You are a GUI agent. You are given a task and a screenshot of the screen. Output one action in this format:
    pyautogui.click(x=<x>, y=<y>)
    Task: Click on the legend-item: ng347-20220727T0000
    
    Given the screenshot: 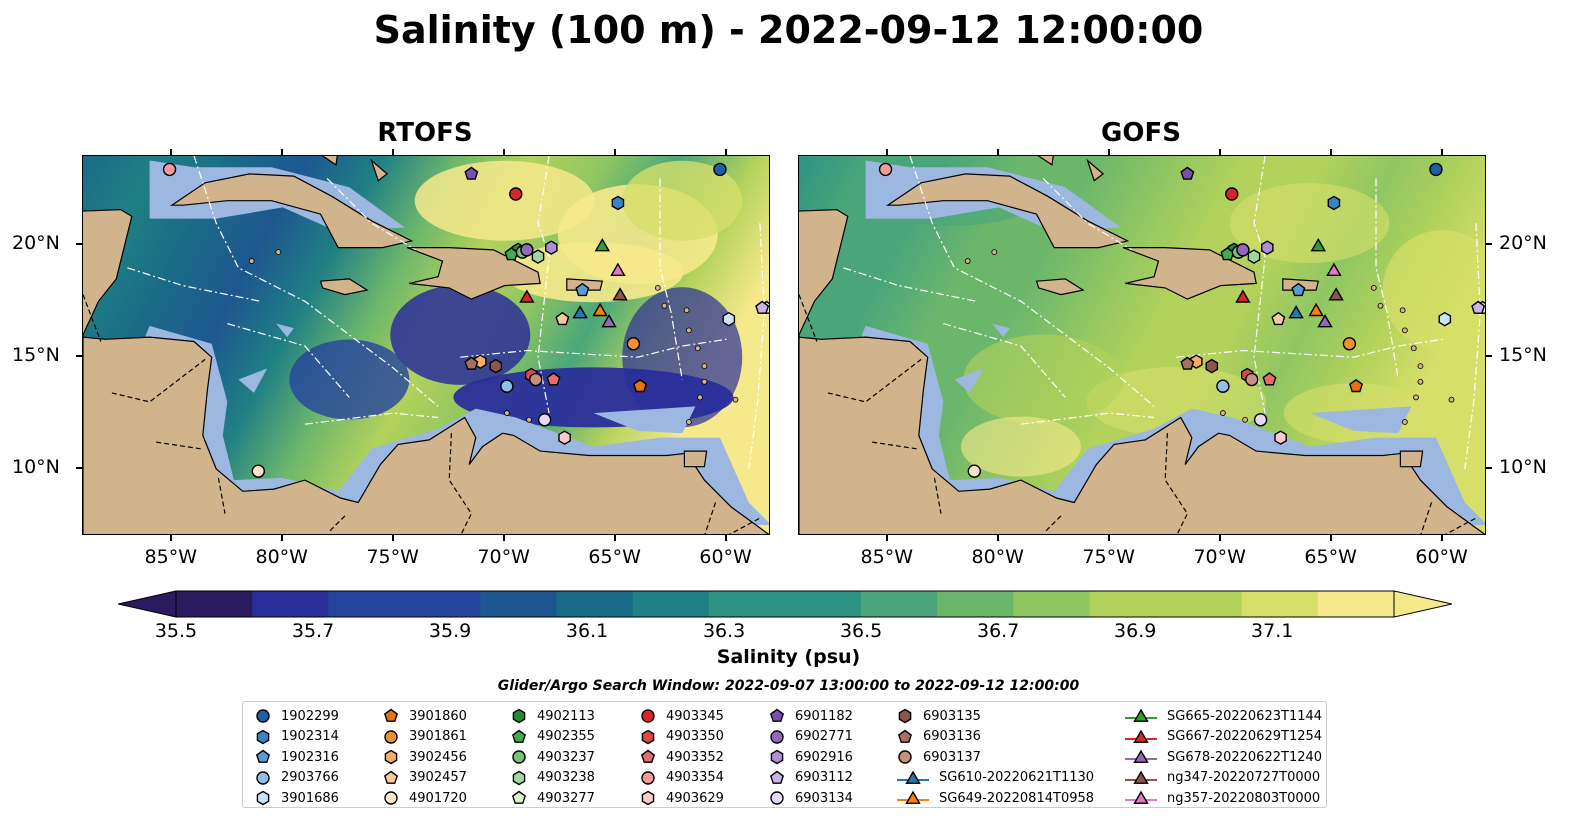 What is the action you would take?
    pyautogui.click(x=1221, y=778)
    